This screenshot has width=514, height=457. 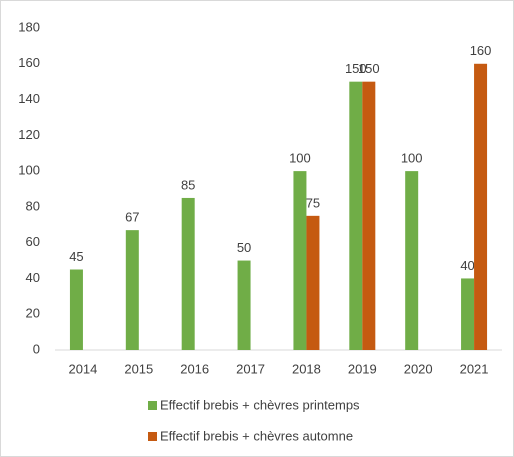 I want to click on x-tick-label: 2020, so click(x=418, y=368).